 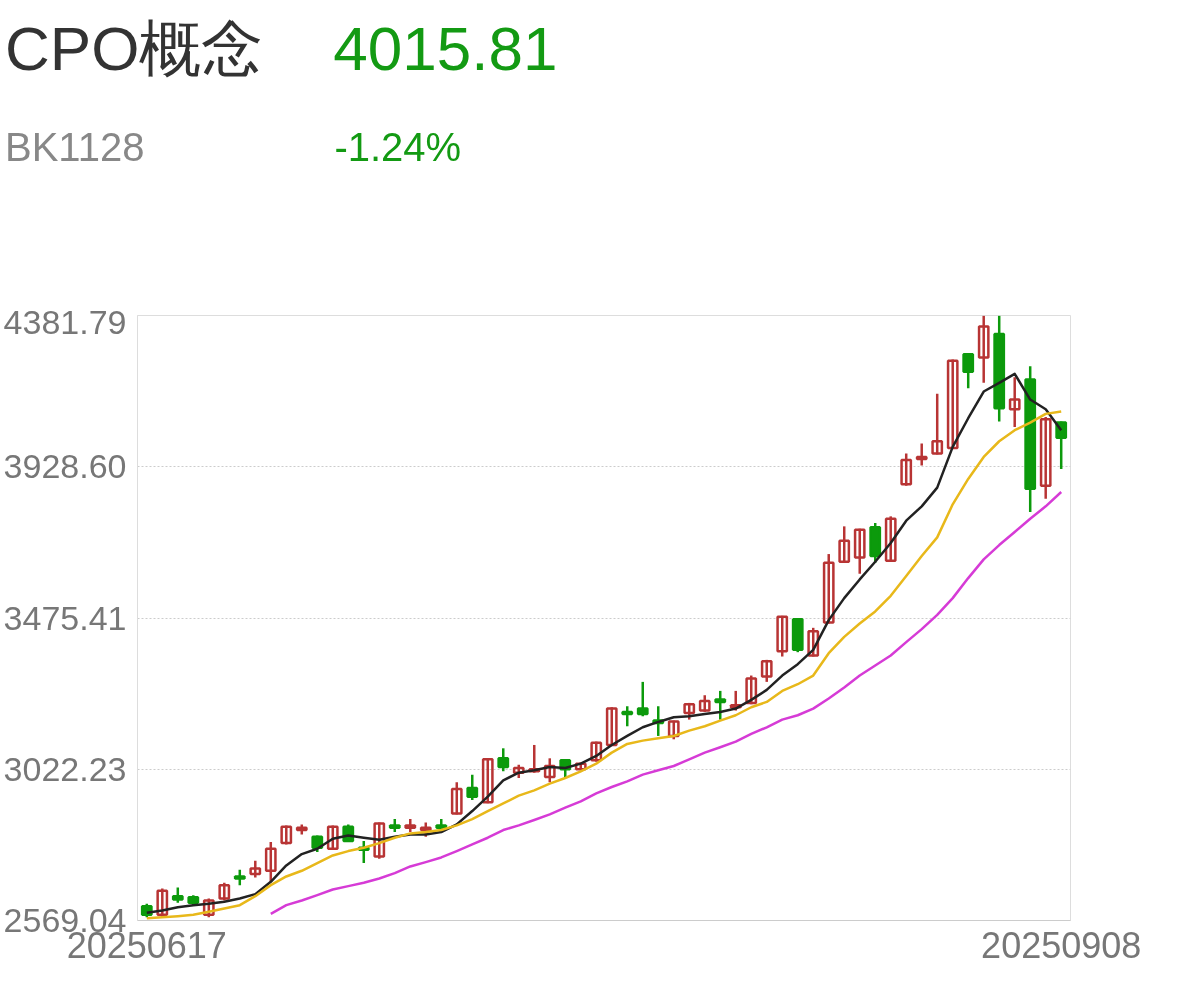 I want to click on x-tick-label: 20250908, so click(x=1061, y=945).